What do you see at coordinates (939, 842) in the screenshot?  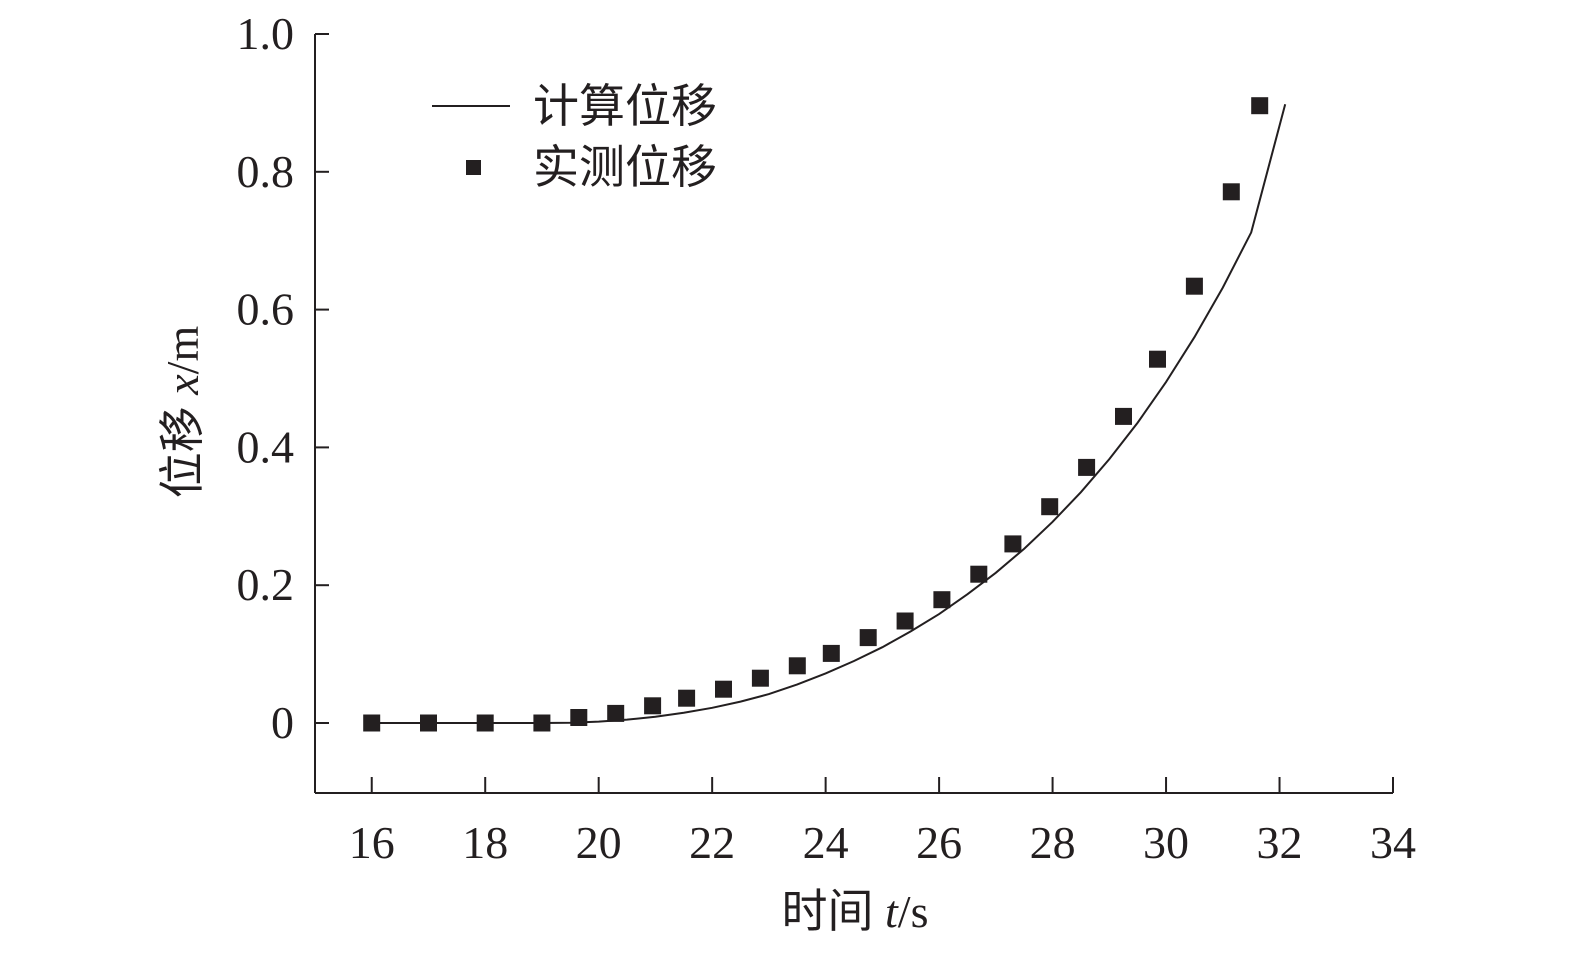 I see `x-tick-label: 26` at bounding box center [939, 842].